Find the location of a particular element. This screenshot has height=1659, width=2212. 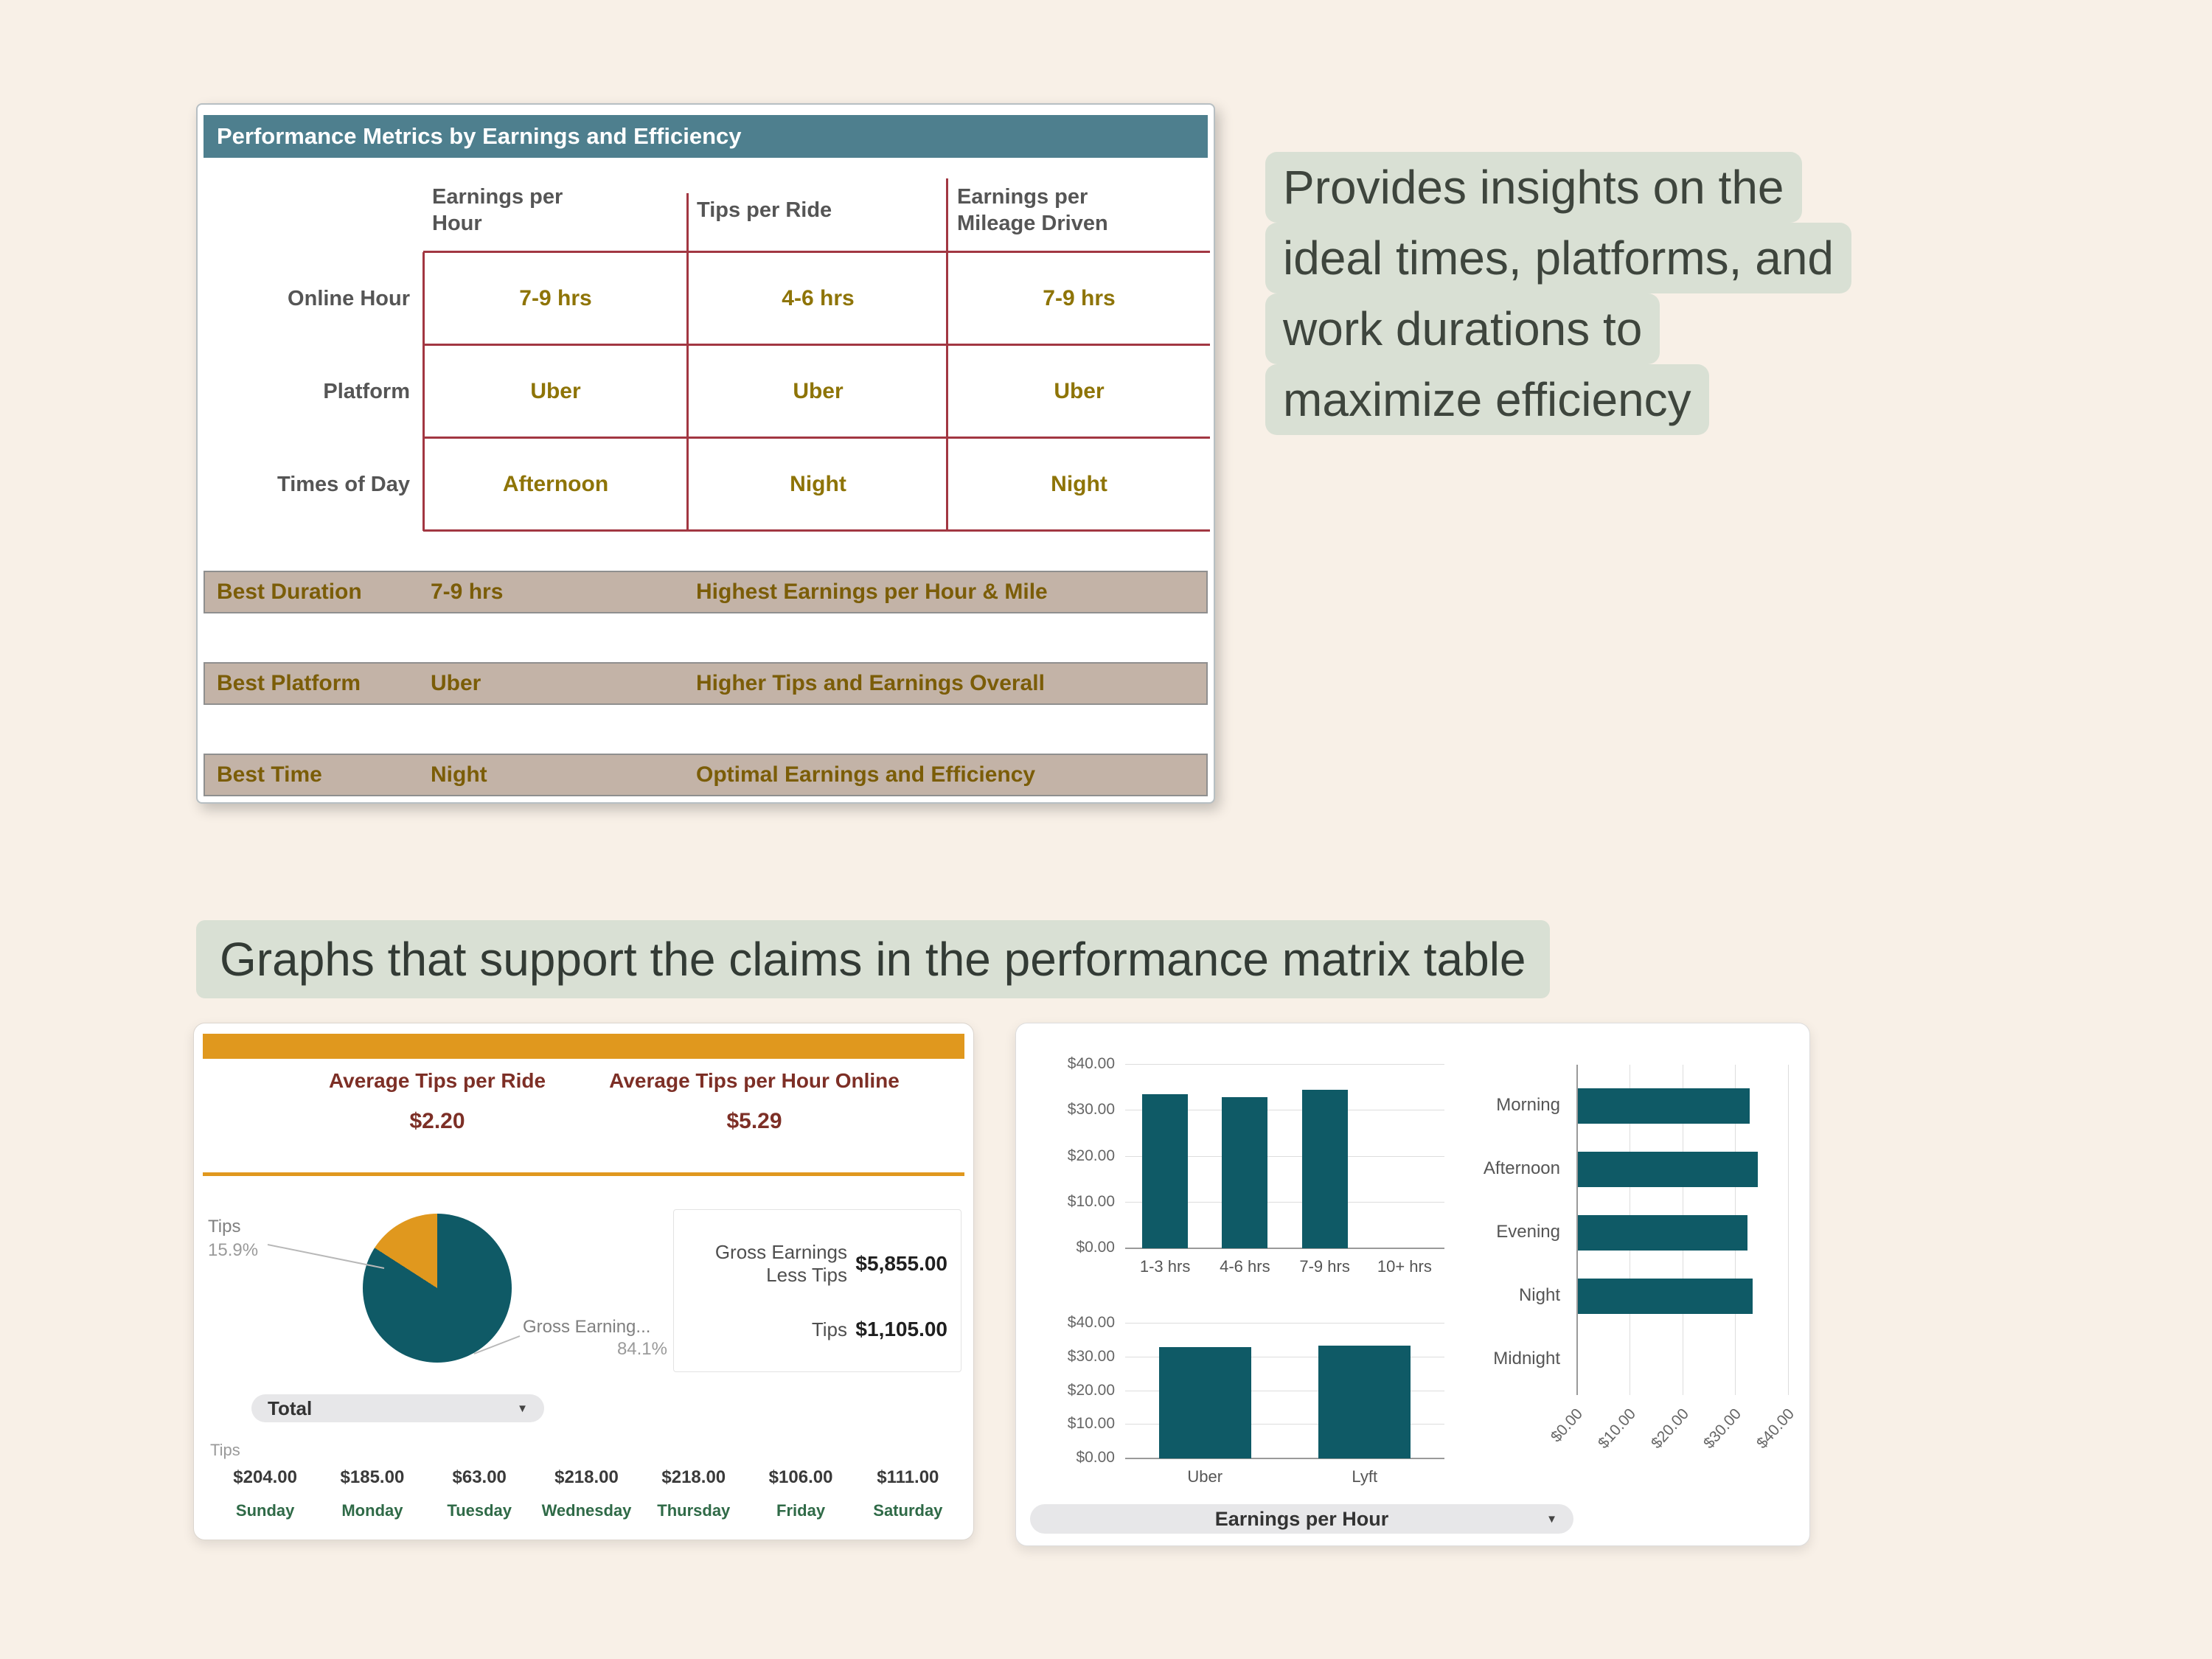

stat-value: $1,105.00 is located at coordinates (901, 1329).